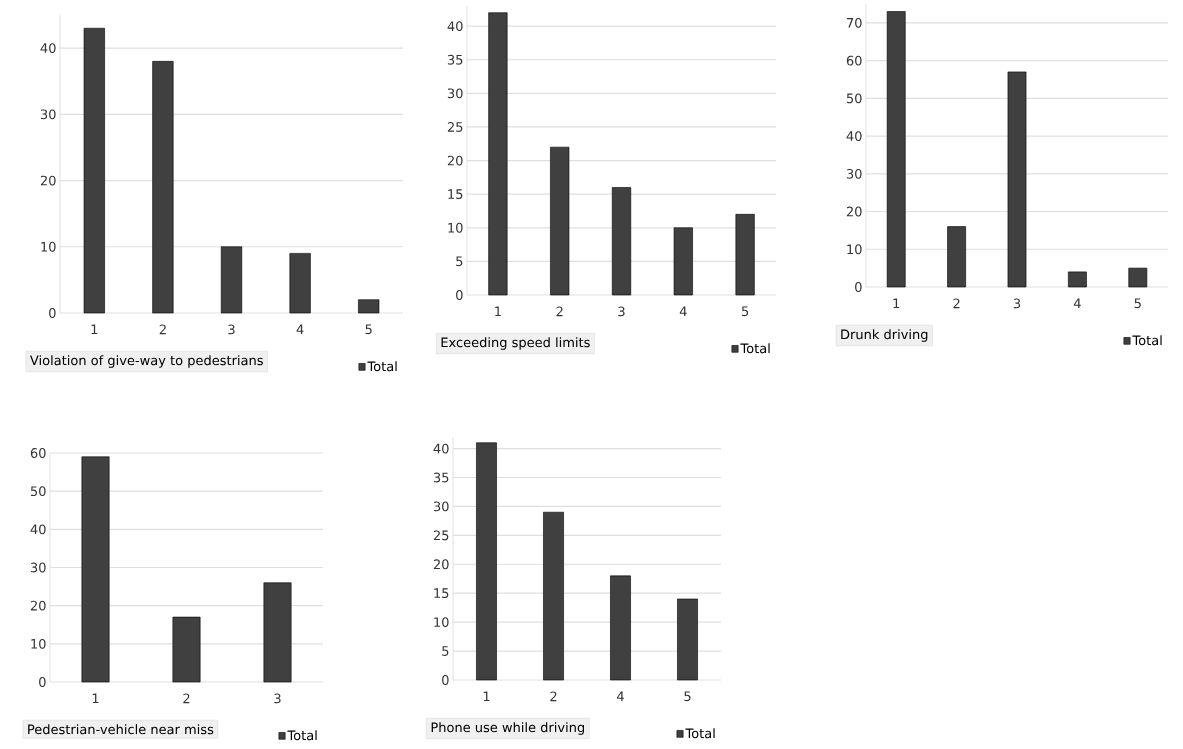 Image resolution: width=1183 pixels, height=749 pixels. Describe the element at coordinates (146, 361) in the screenshot. I see `x-axis-title: Violation of give-way to pedestrians` at that location.